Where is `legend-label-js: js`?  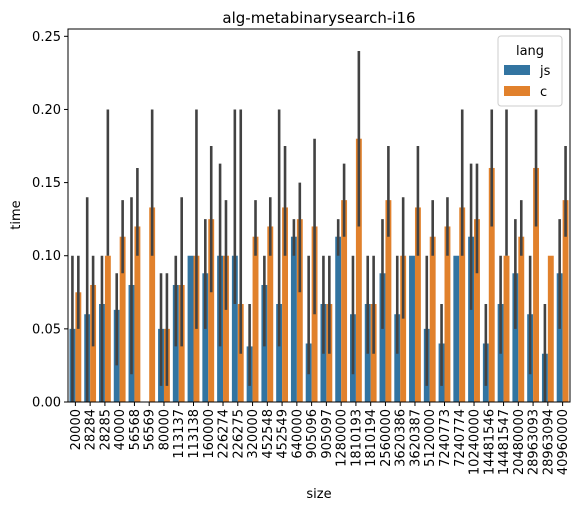
legend-label-js: js is located at coordinates (545, 71).